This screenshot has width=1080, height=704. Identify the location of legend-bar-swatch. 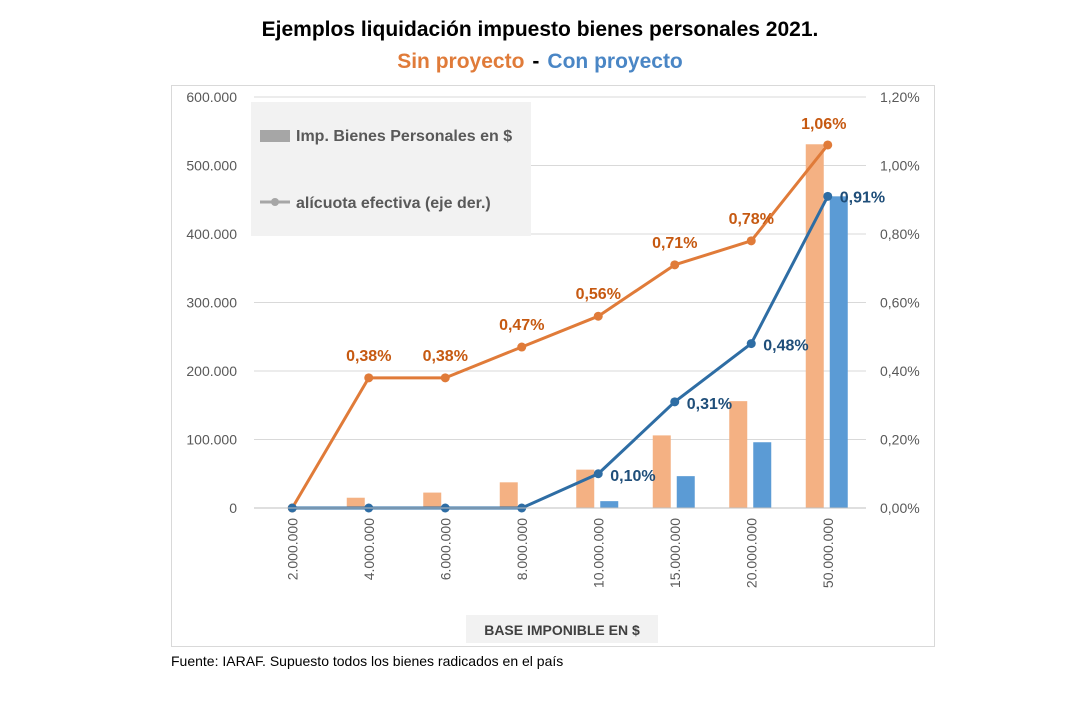
(275, 136).